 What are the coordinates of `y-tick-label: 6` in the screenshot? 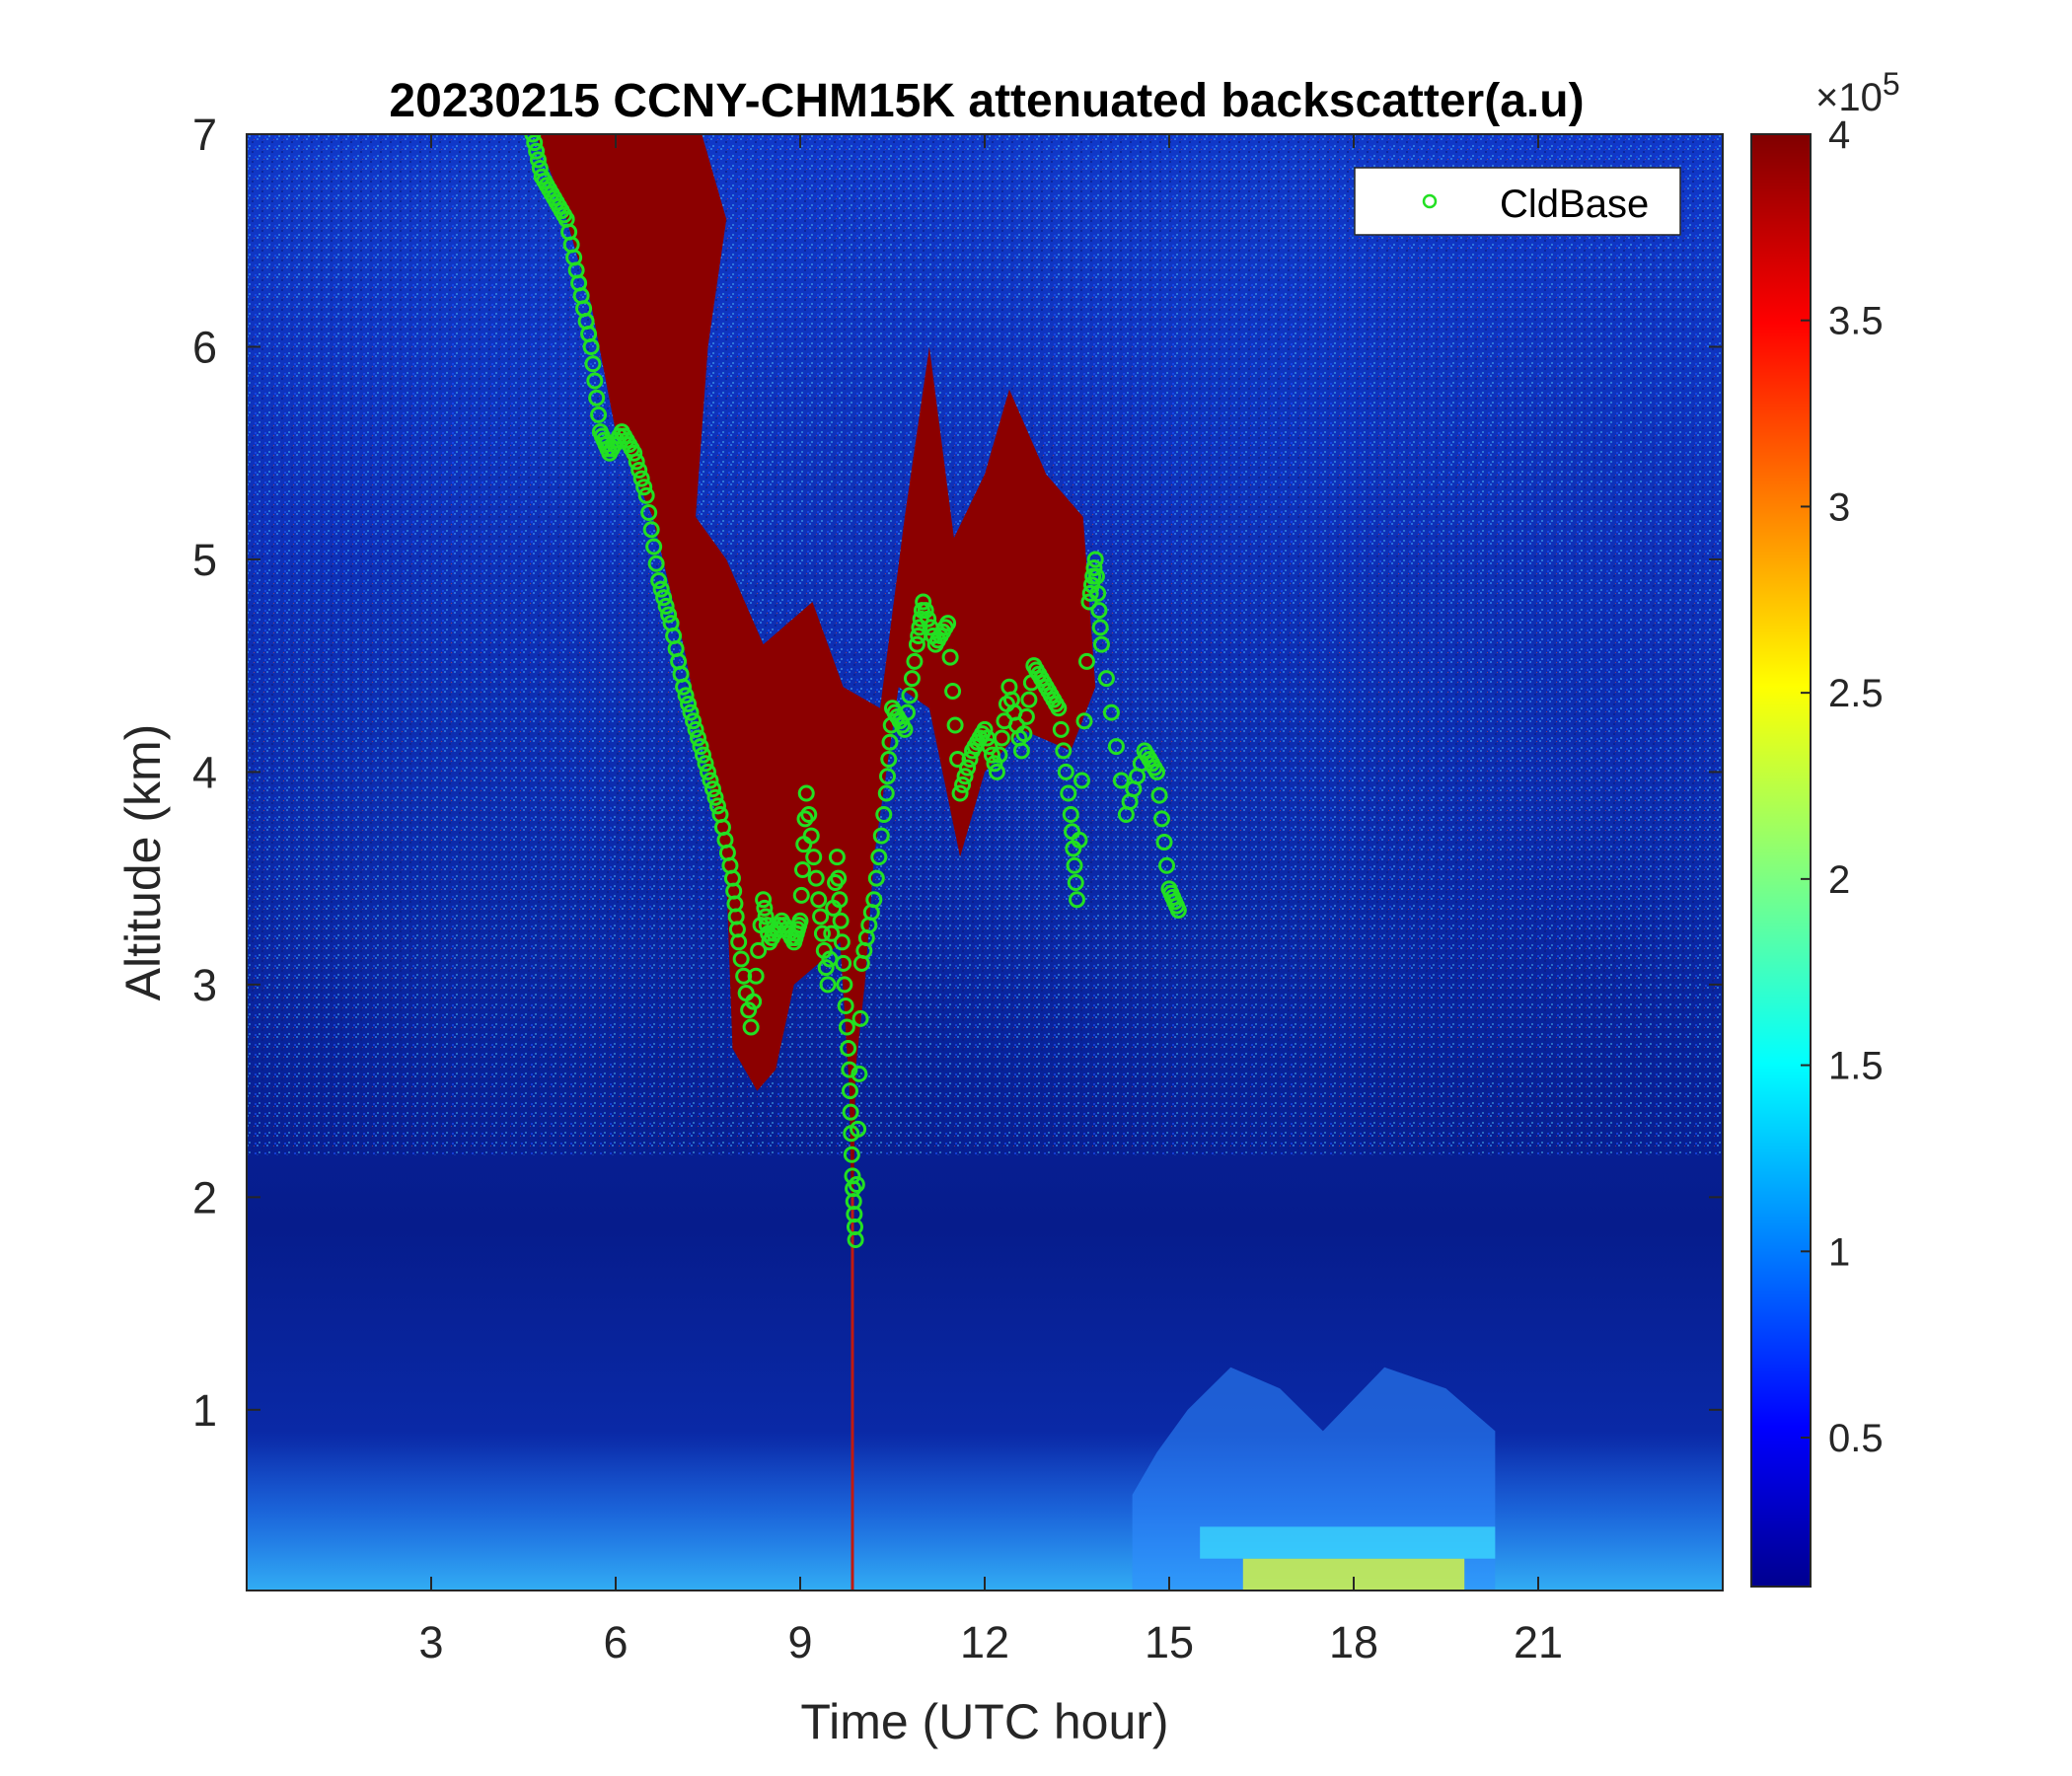 It's located at (205, 347).